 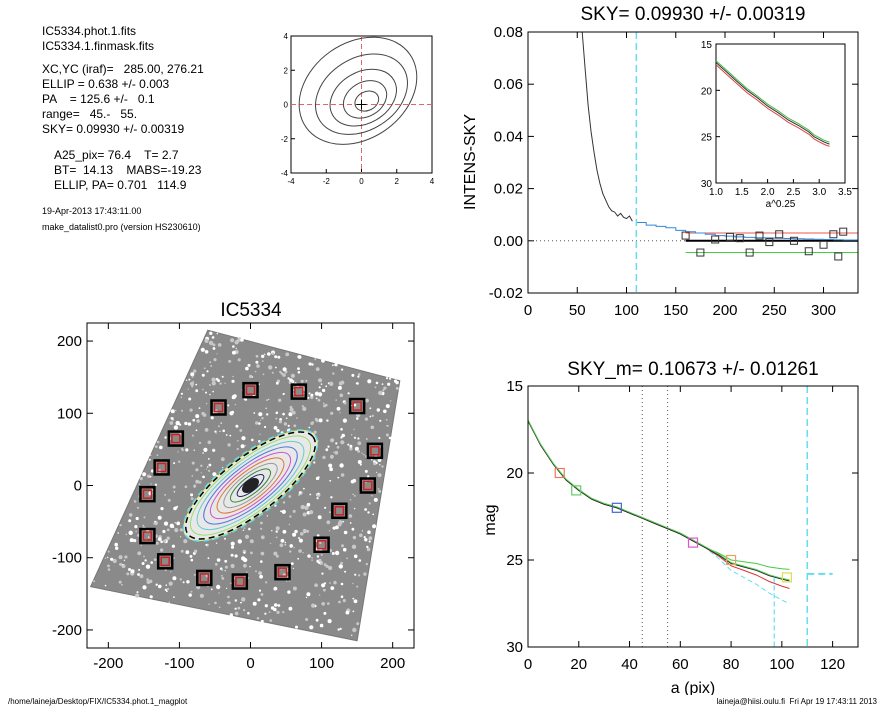 What do you see at coordinates (92, 211) in the screenshot?
I see `info-date: 19-Apr-2013 17:43:11.00` at bounding box center [92, 211].